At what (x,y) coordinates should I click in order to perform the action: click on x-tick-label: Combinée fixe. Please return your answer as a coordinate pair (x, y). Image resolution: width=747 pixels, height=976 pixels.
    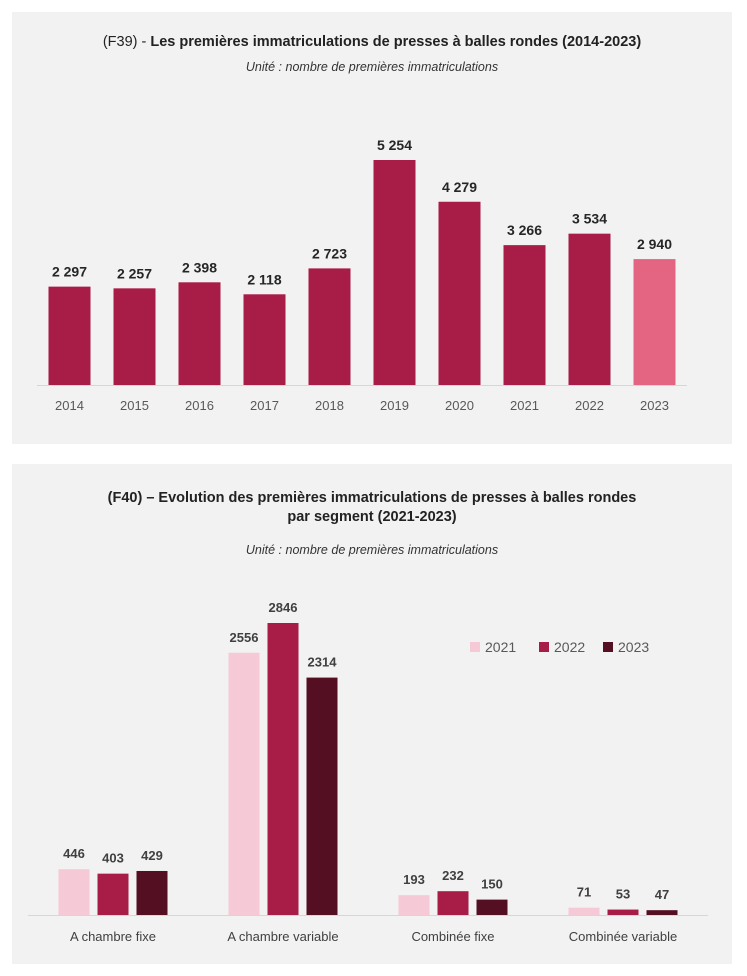
    Looking at the image, I should click on (452, 936).